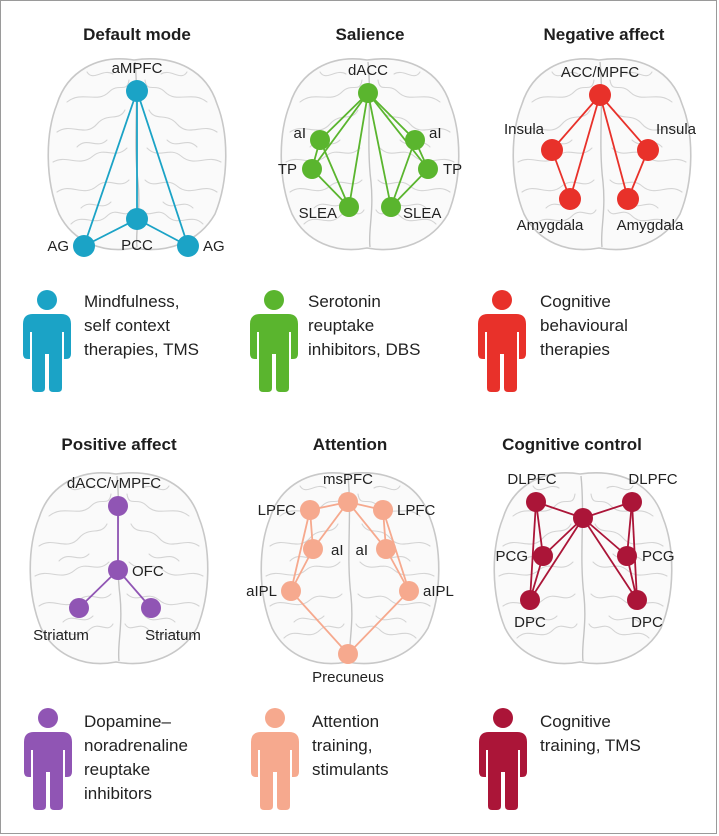 Image resolution: width=719 pixels, height=836 pixels. I want to click on node-label: Precuneus, so click(348, 677).